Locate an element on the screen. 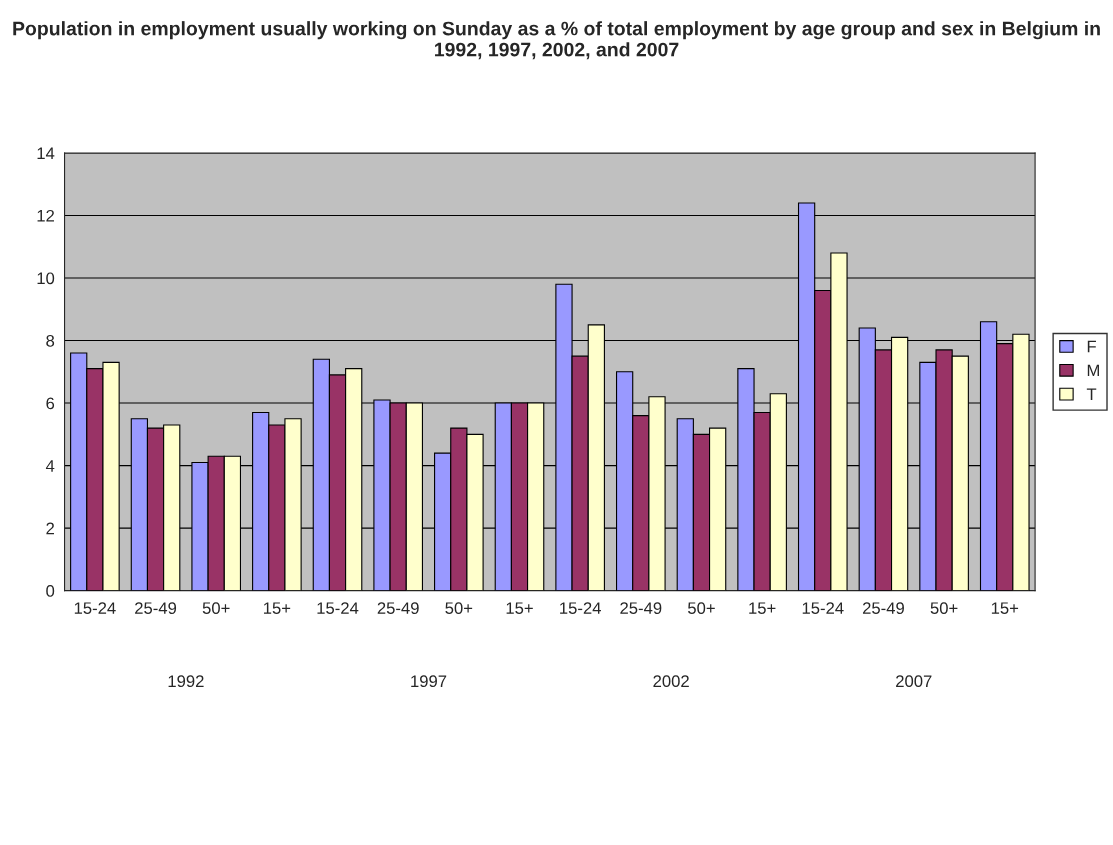 The image size is (1113, 845). legend-label: M is located at coordinates (1093, 370).